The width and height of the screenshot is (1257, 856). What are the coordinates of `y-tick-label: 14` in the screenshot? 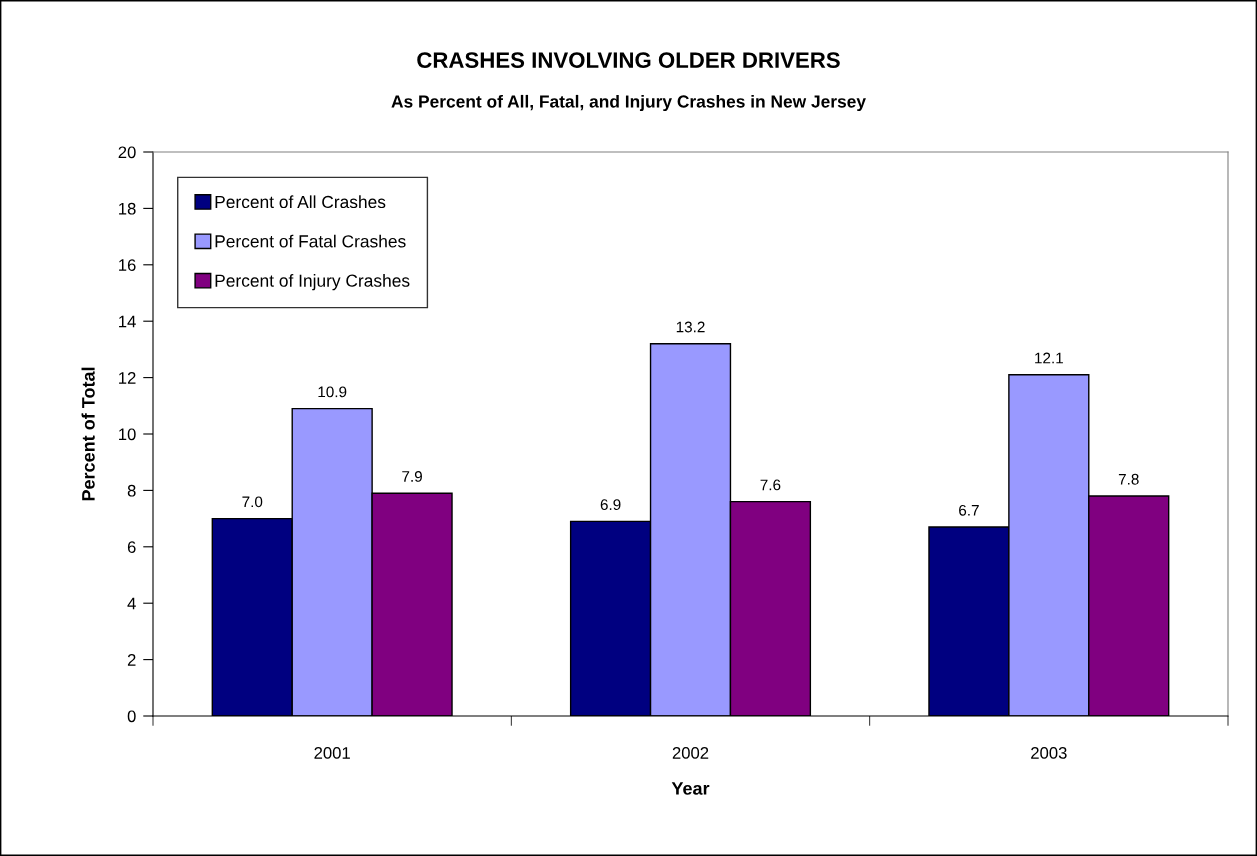 It's located at (127, 321).